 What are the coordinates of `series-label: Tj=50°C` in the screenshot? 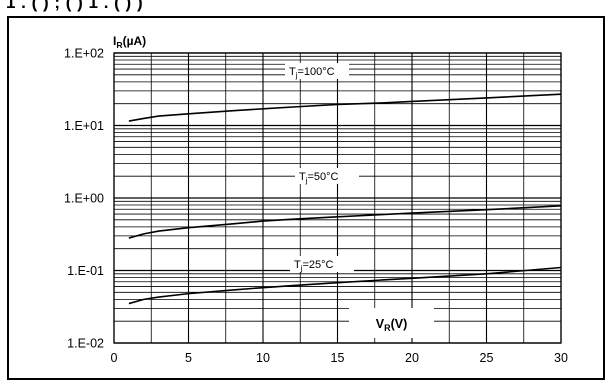 It's located at (319, 178).